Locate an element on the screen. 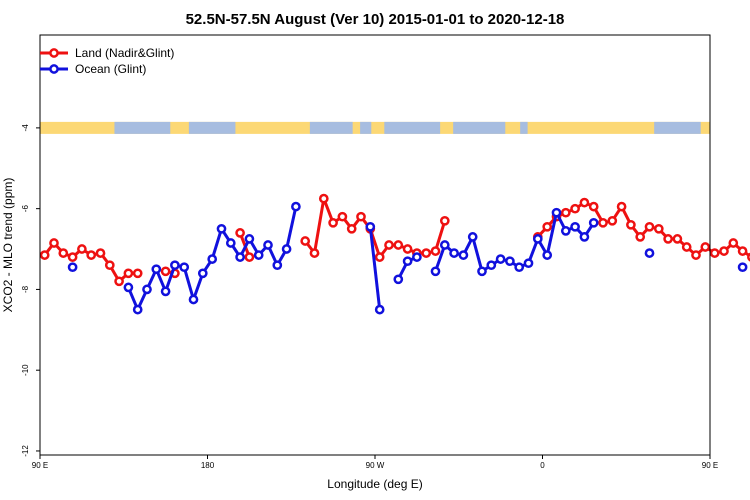 The image size is (750, 500). y-tick-label: -10 is located at coordinates (25, 370).